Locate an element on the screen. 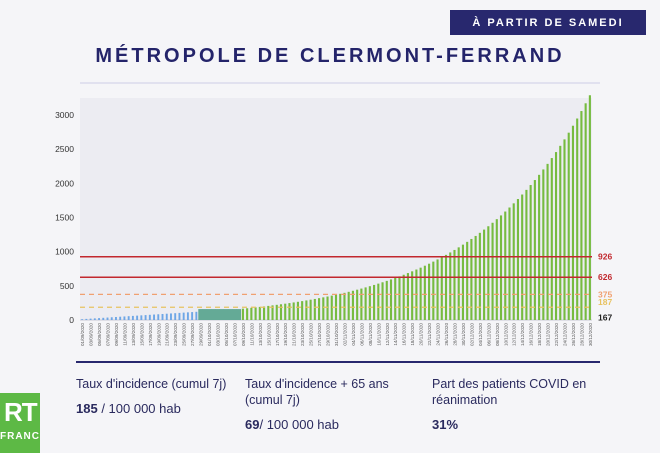  title-divider is located at coordinates (340, 83).